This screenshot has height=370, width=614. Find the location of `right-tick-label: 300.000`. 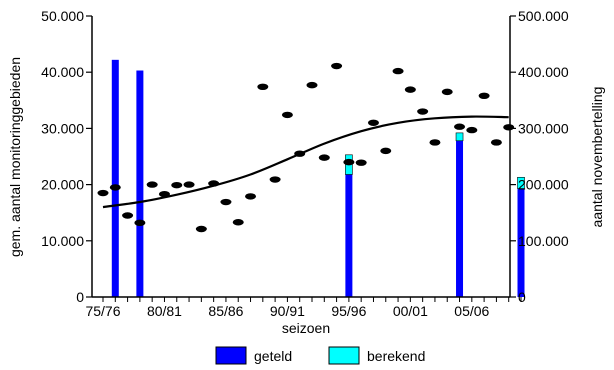

right-tick-label: 300.000 is located at coordinates (543, 128).